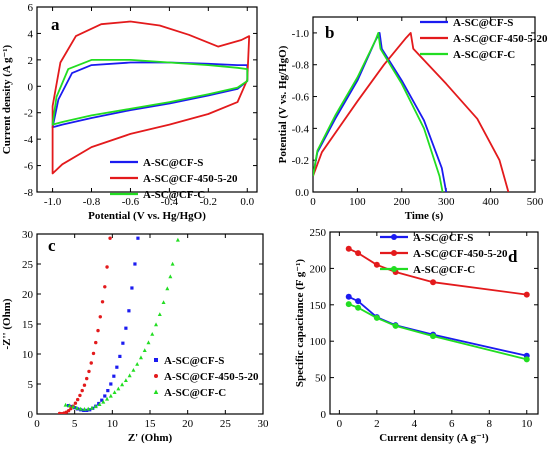  I want to click on y-tick-label: 4, so click(31, 34).